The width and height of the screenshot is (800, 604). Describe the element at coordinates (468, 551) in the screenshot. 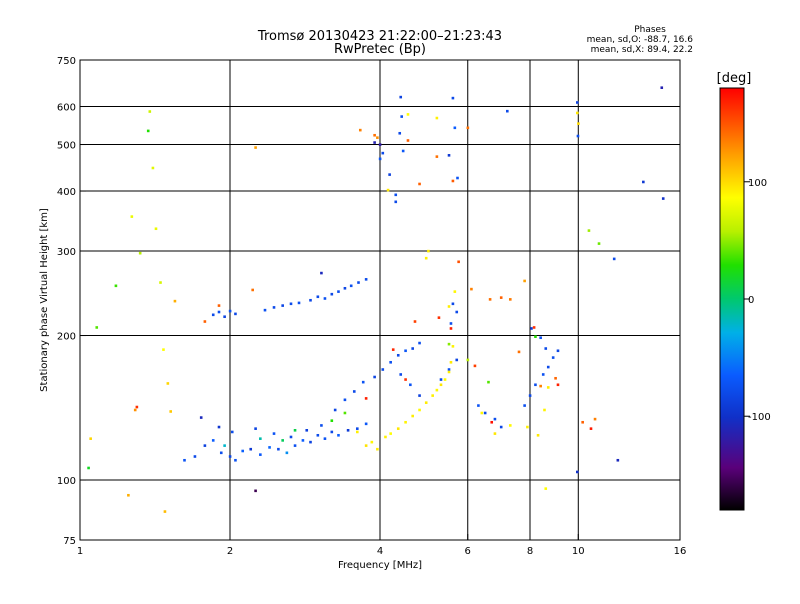

I see `x-tick-label: 6` at that location.